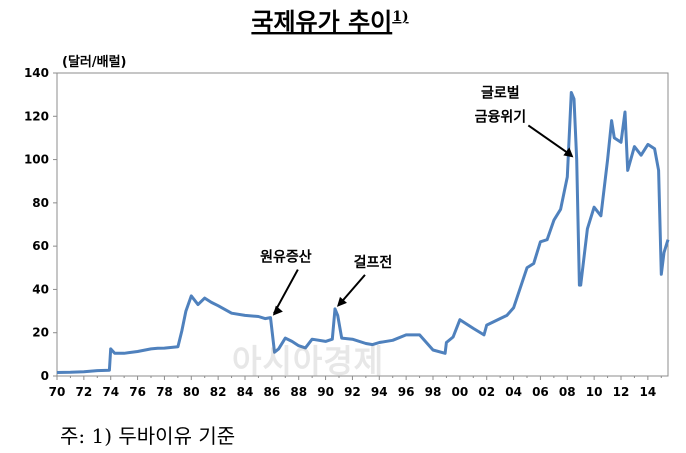 The height and width of the screenshot is (453, 686). What do you see at coordinates (325, 392) in the screenshot?
I see `x-tick-label: 90` at bounding box center [325, 392].